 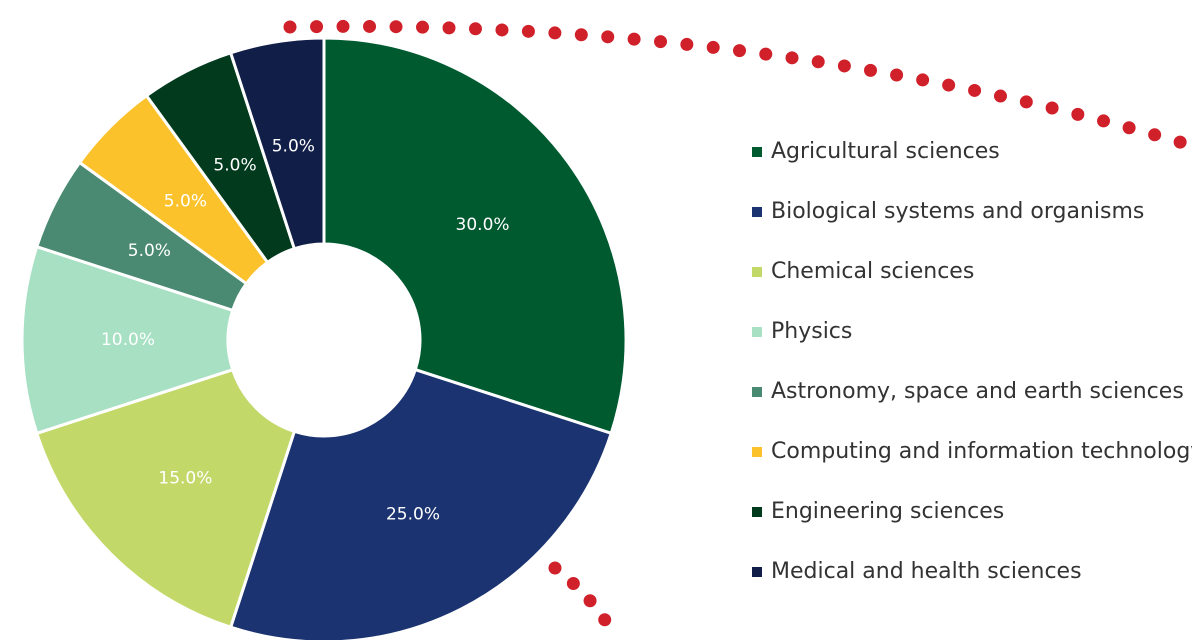 What do you see at coordinates (887, 511) in the screenshot?
I see `legend-label: Engineering sciences` at bounding box center [887, 511].